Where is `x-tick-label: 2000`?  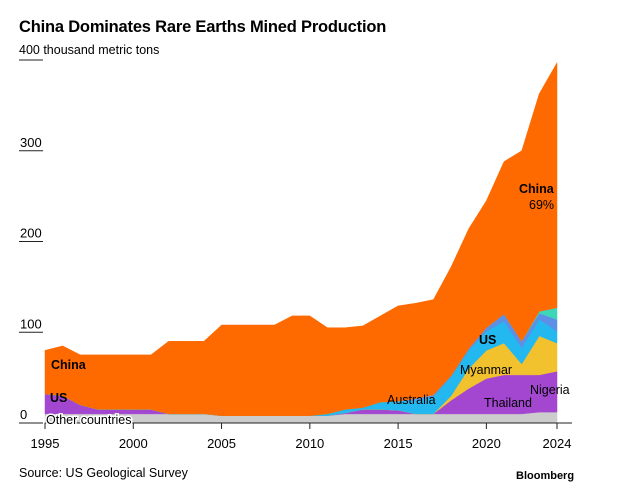
x-tick-label: 2000 is located at coordinates (133, 443).